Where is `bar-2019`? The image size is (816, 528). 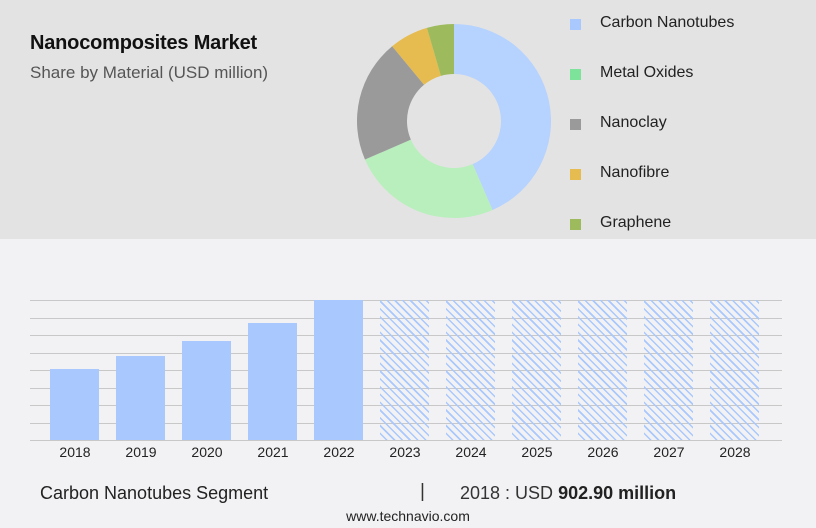 bar-2019 is located at coordinates (140, 398).